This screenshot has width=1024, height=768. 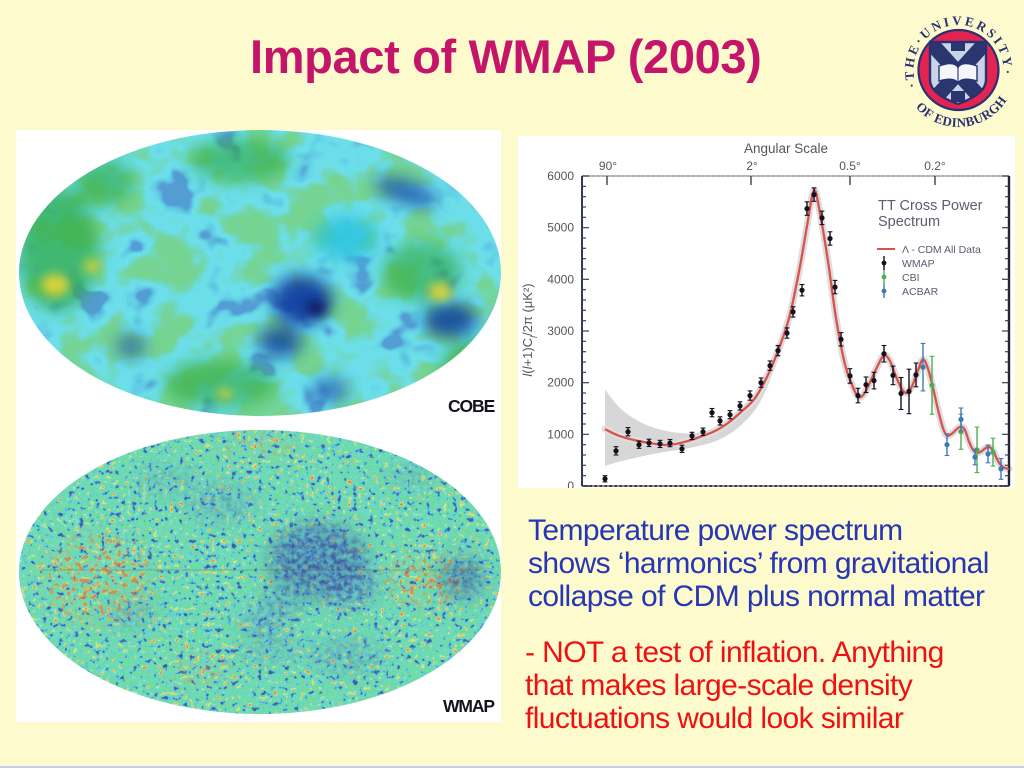 I want to click on svg-text: CBI, so click(x=911, y=278).